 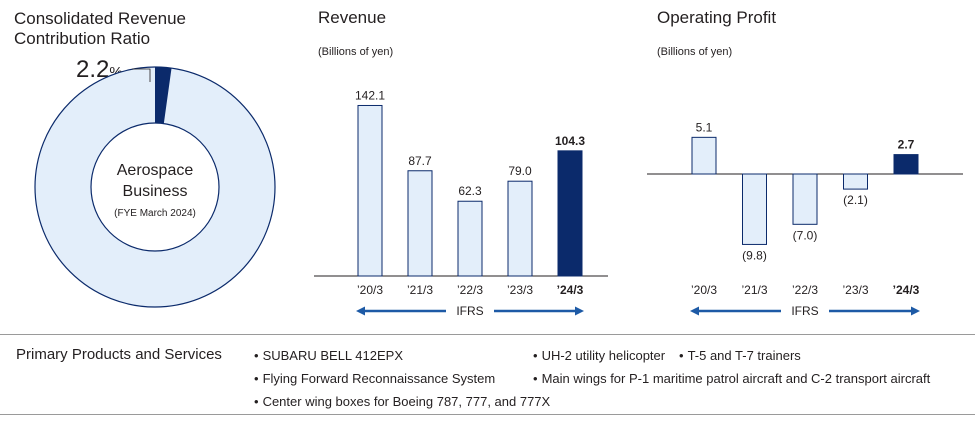 What do you see at coordinates (328, 355) in the screenshot?
I see `product-item: SUBARU BELL 412EPX` at bounding box center [328, 355].